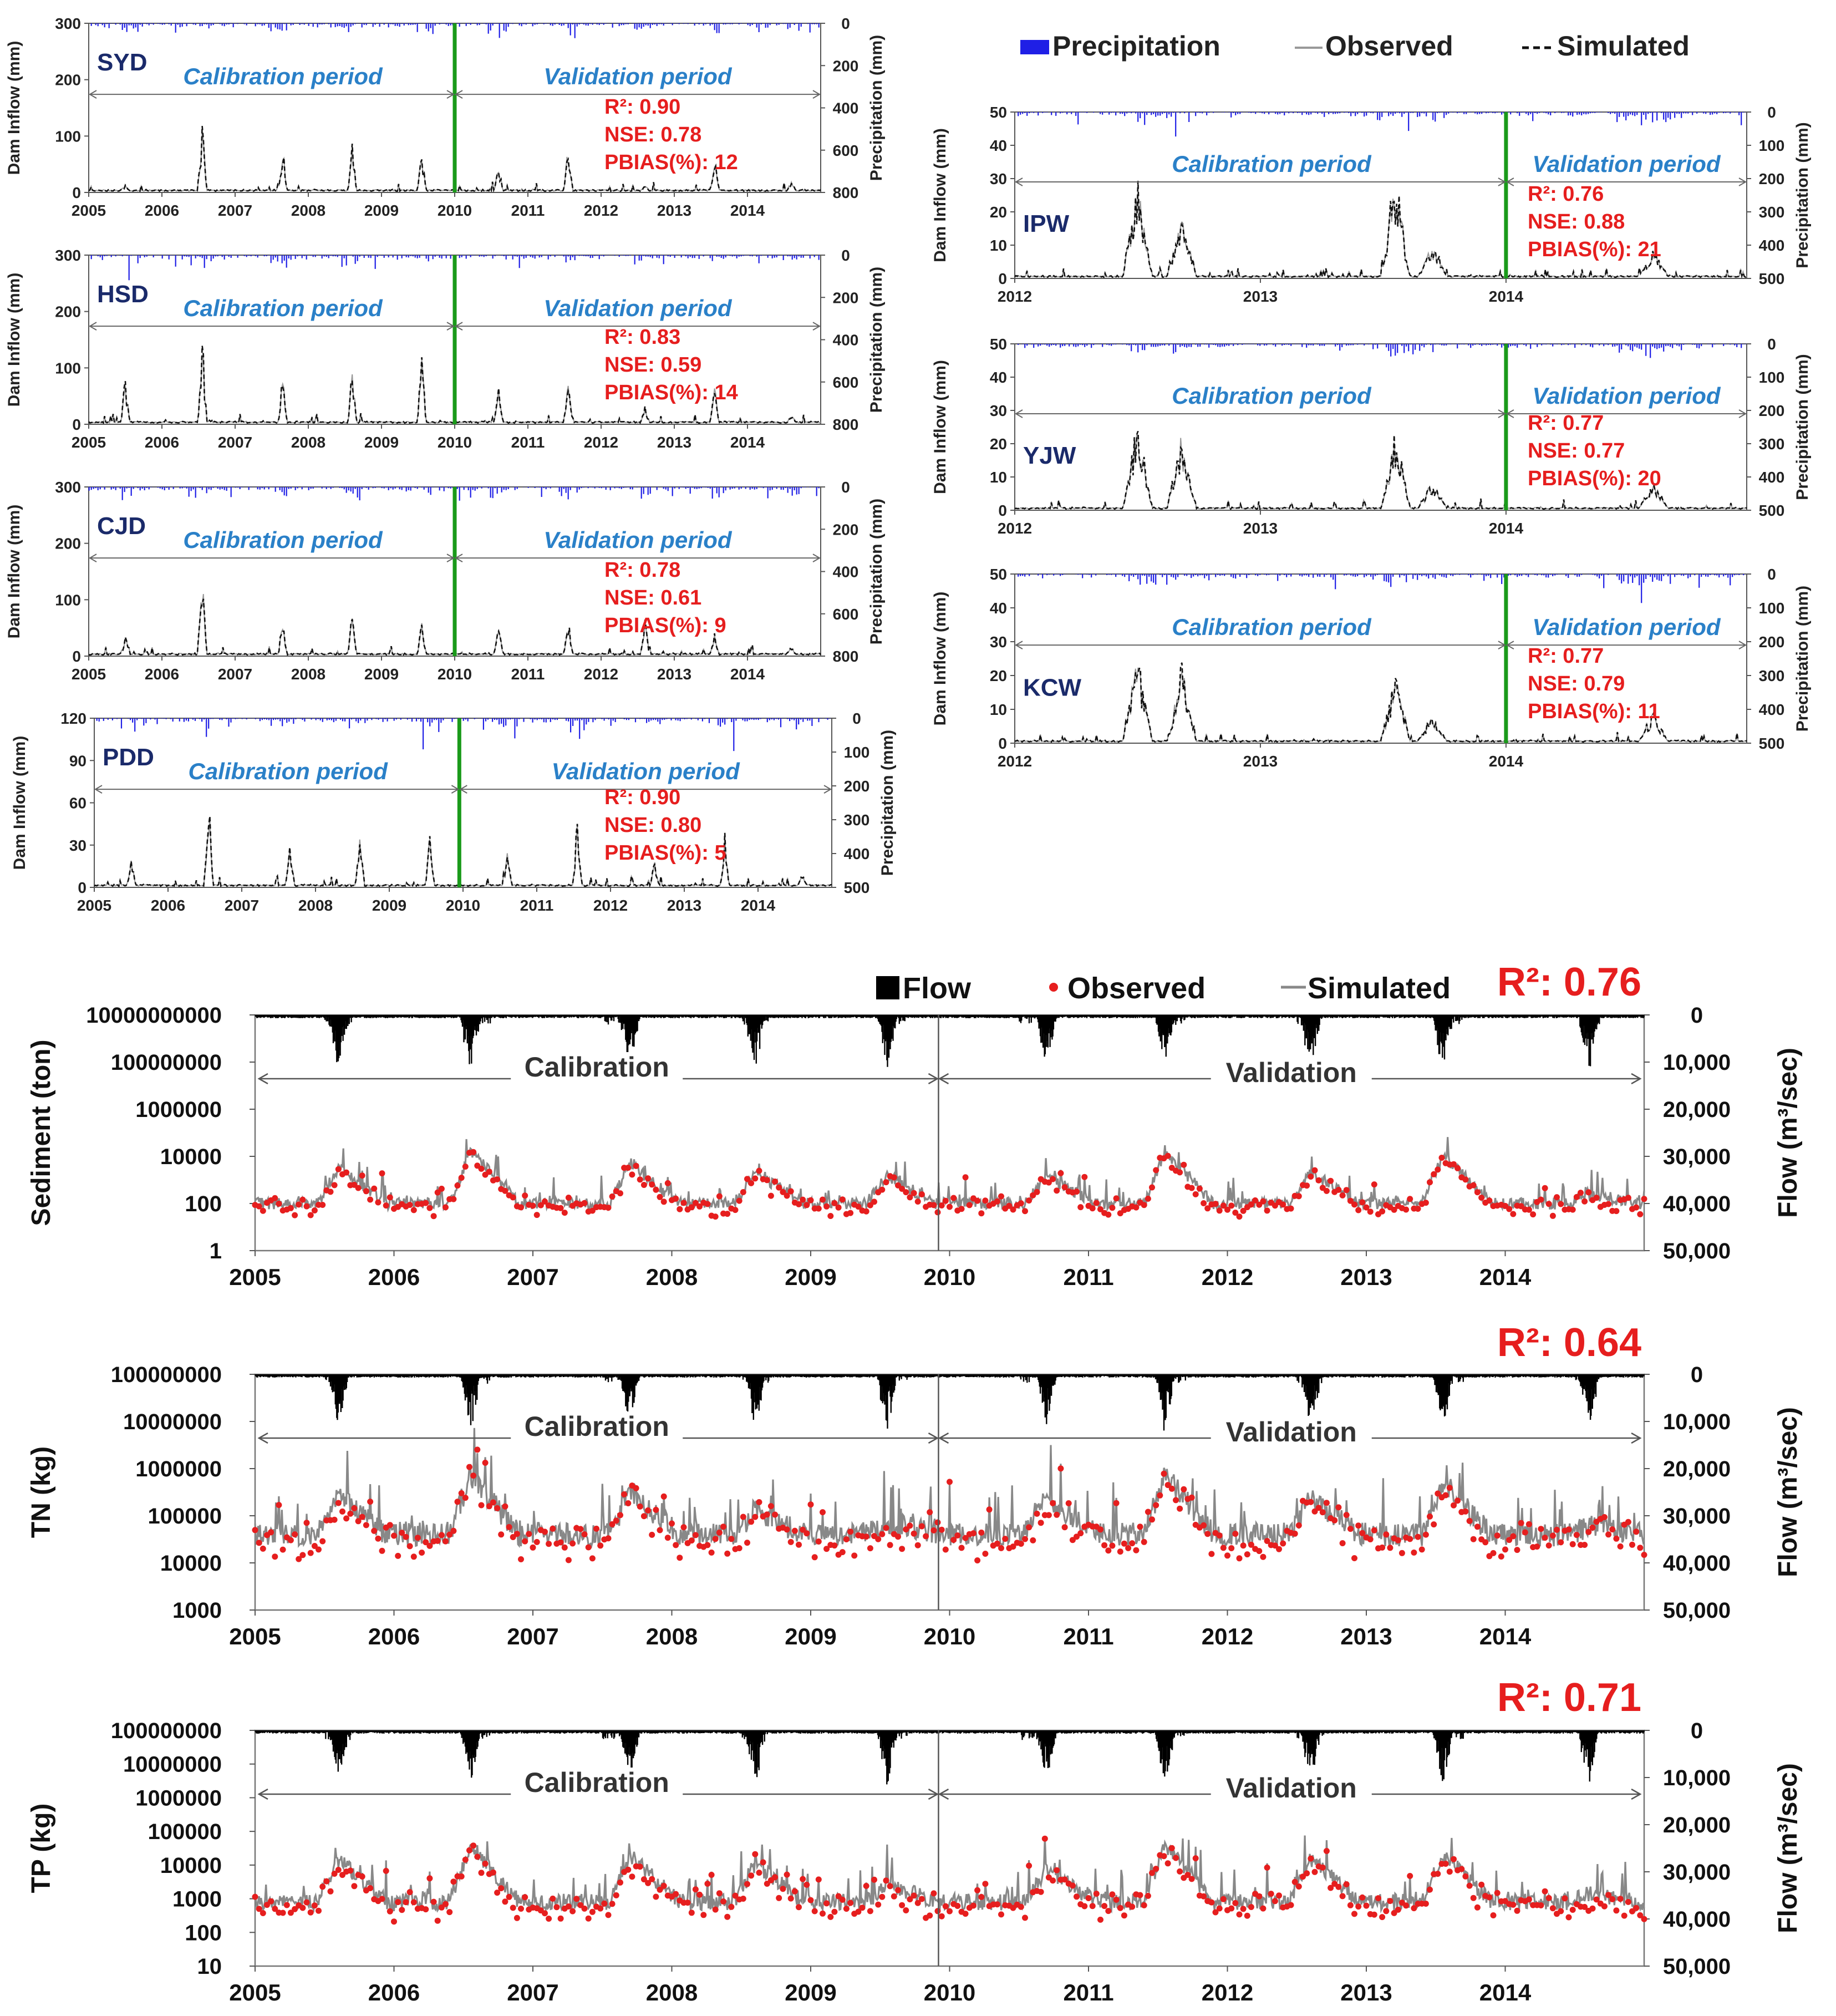 The image size is (1836, 2016). I want to click on y2-tick-label: 20,000, so click(1697, 1825).